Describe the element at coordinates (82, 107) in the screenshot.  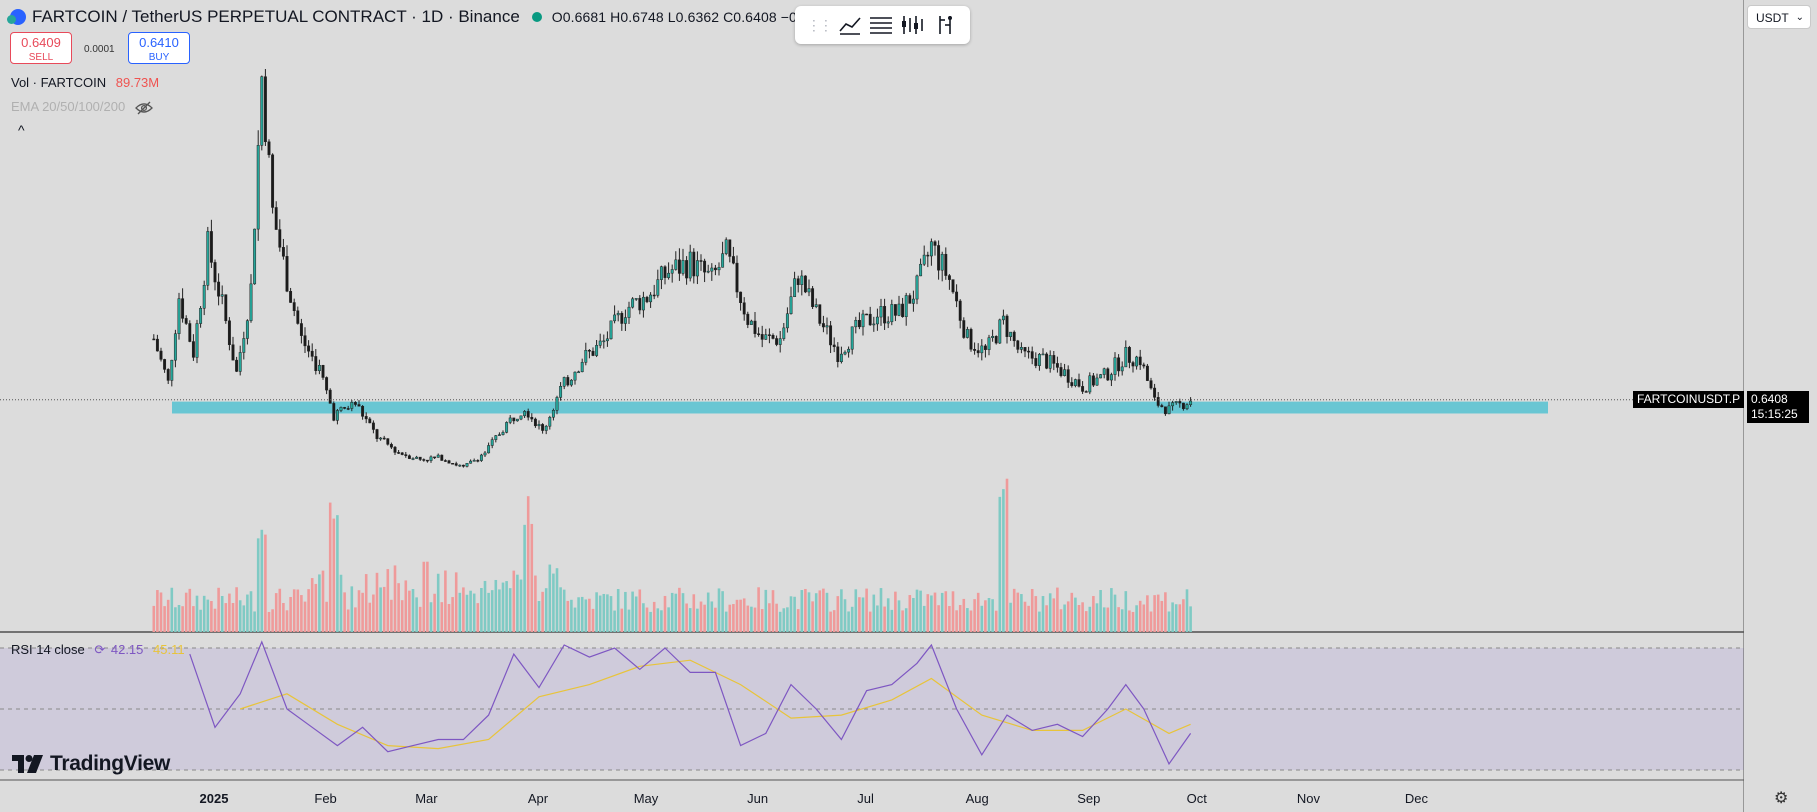
I see `ema-legend: EMA 20/50/100/200` at that location.